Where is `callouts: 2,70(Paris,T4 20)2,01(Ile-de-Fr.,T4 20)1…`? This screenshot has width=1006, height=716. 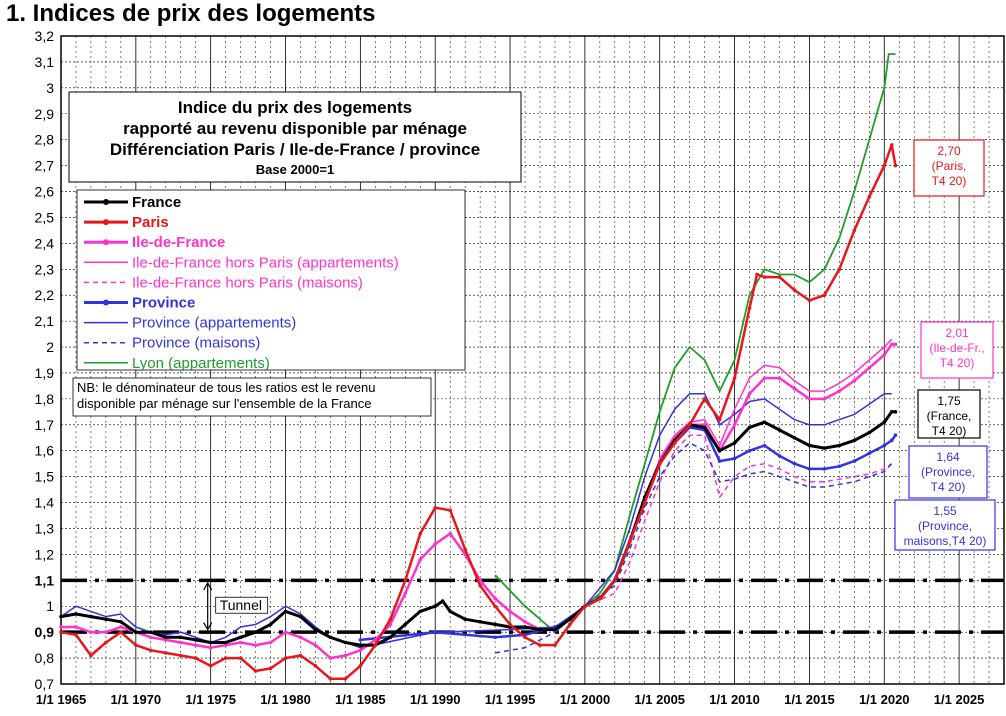 callouts: 2,70(Paris,T4 20)2,01(Ile-de-Fr.,T4 20)1… is located at coordinates (945, 345).